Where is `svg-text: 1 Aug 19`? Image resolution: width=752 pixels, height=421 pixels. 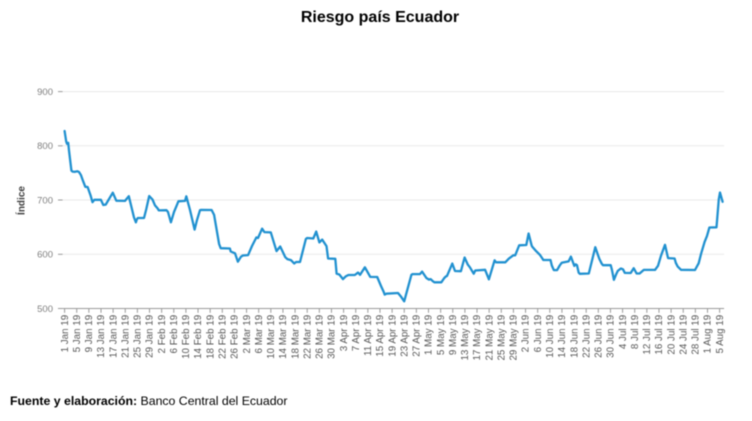
svg-text: 1 Aug 19 is located at coordinates (708, 334).